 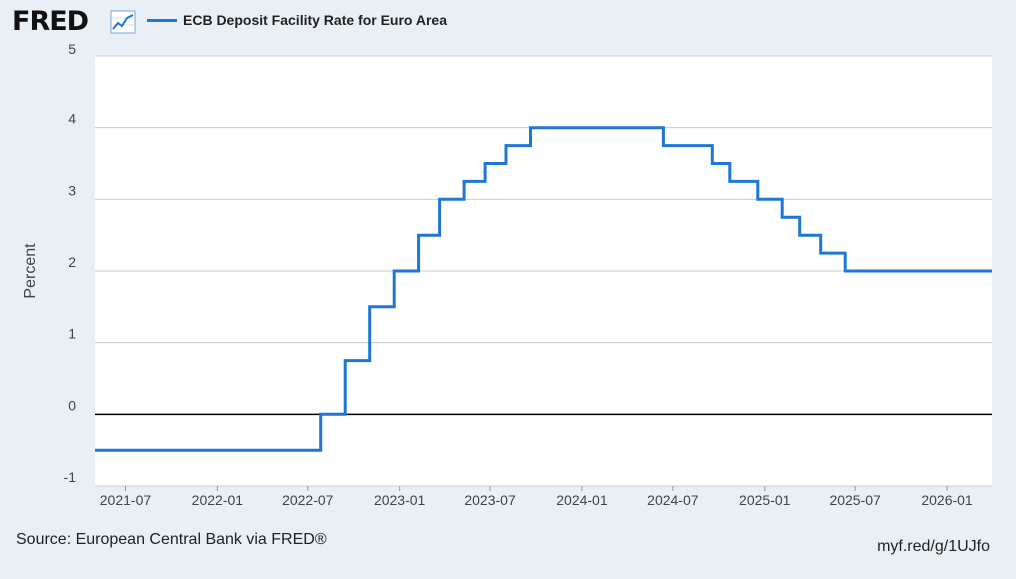 I want to click on y-tick-label: 4, so click(x=72, y=119).